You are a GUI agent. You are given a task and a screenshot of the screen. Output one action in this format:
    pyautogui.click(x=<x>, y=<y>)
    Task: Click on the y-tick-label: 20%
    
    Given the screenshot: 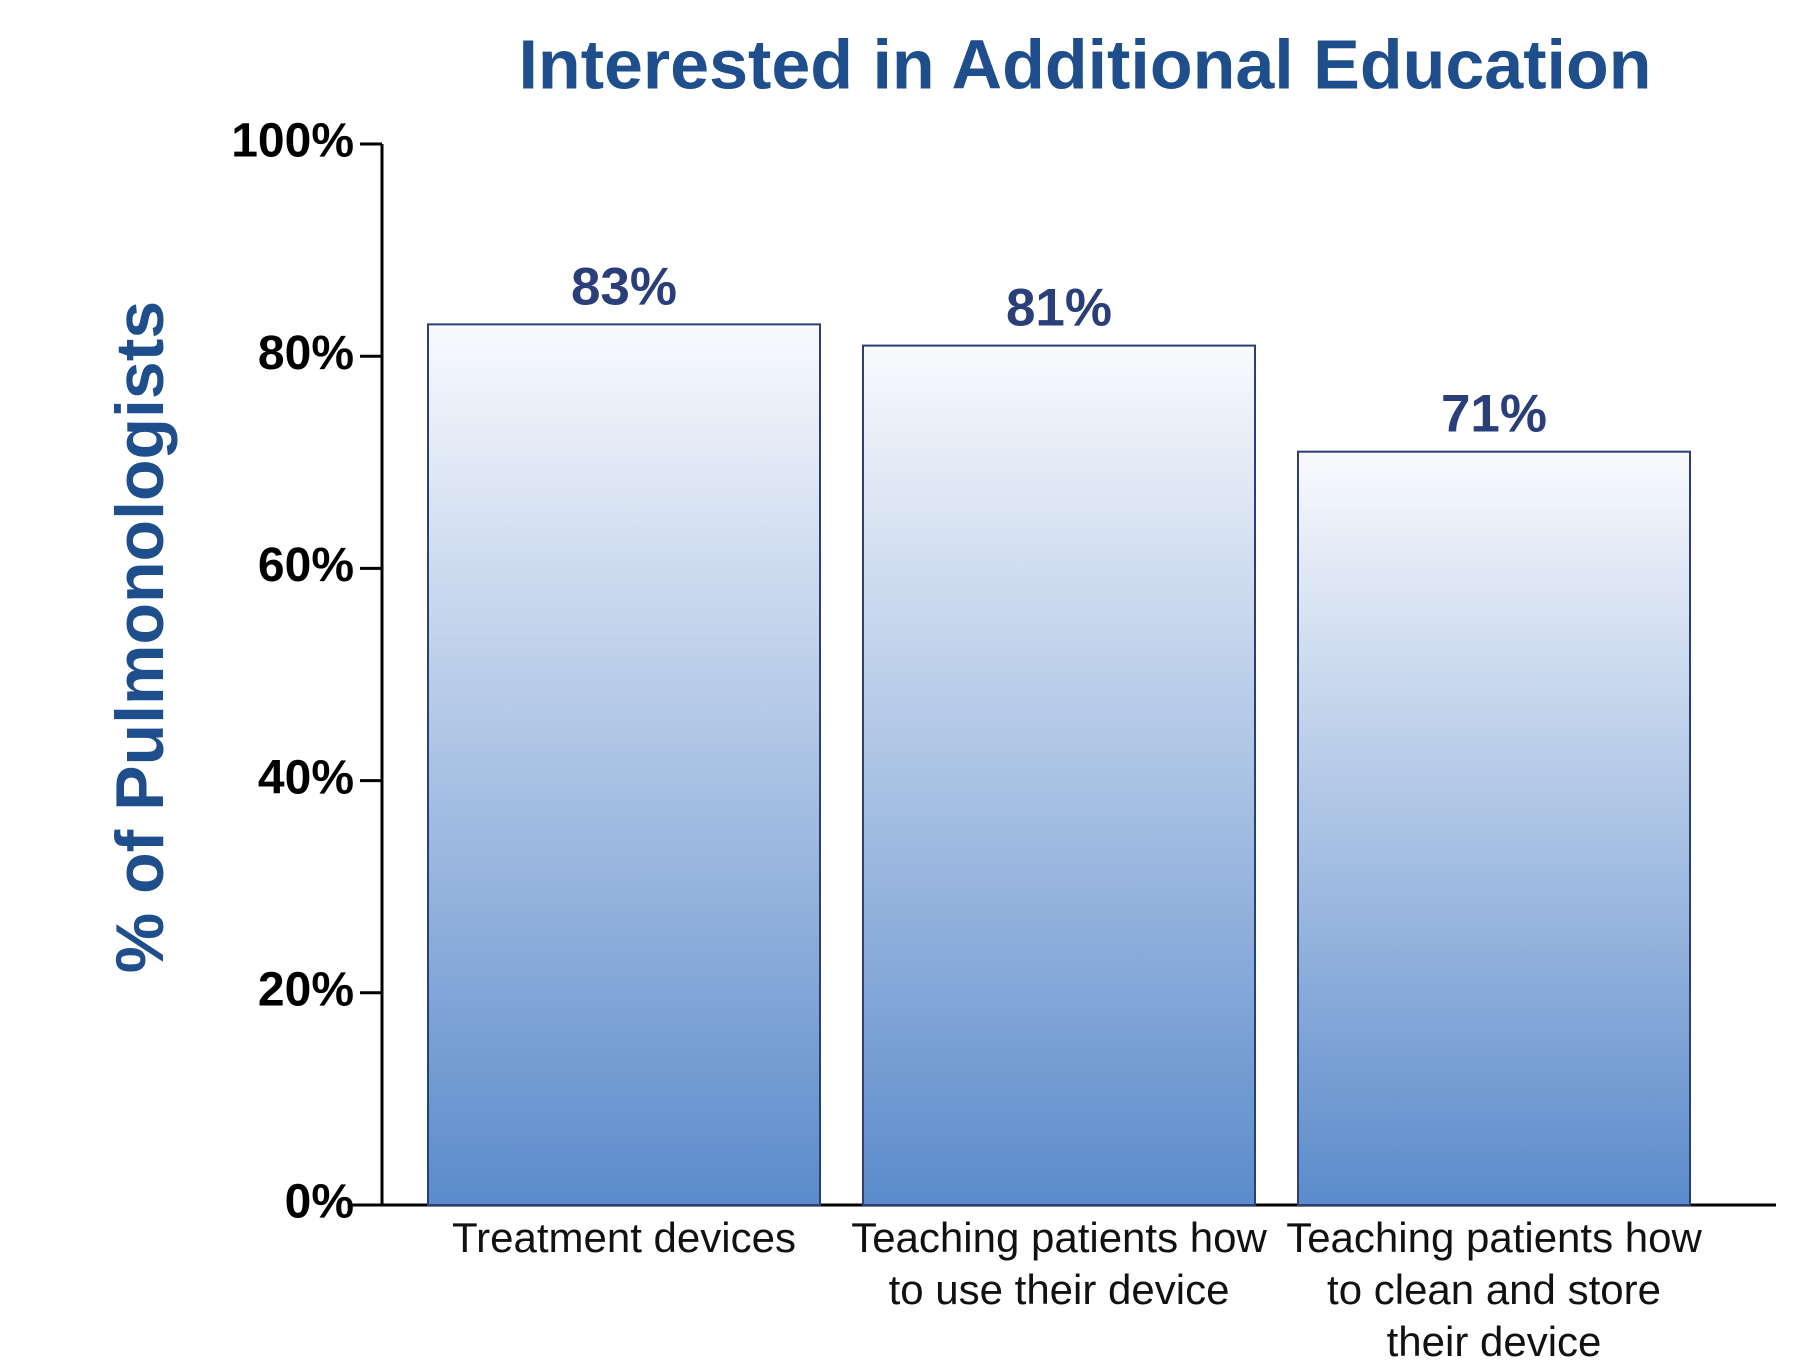 What is the action you would take?
    pyautogui.click(x=306, y=989)
    